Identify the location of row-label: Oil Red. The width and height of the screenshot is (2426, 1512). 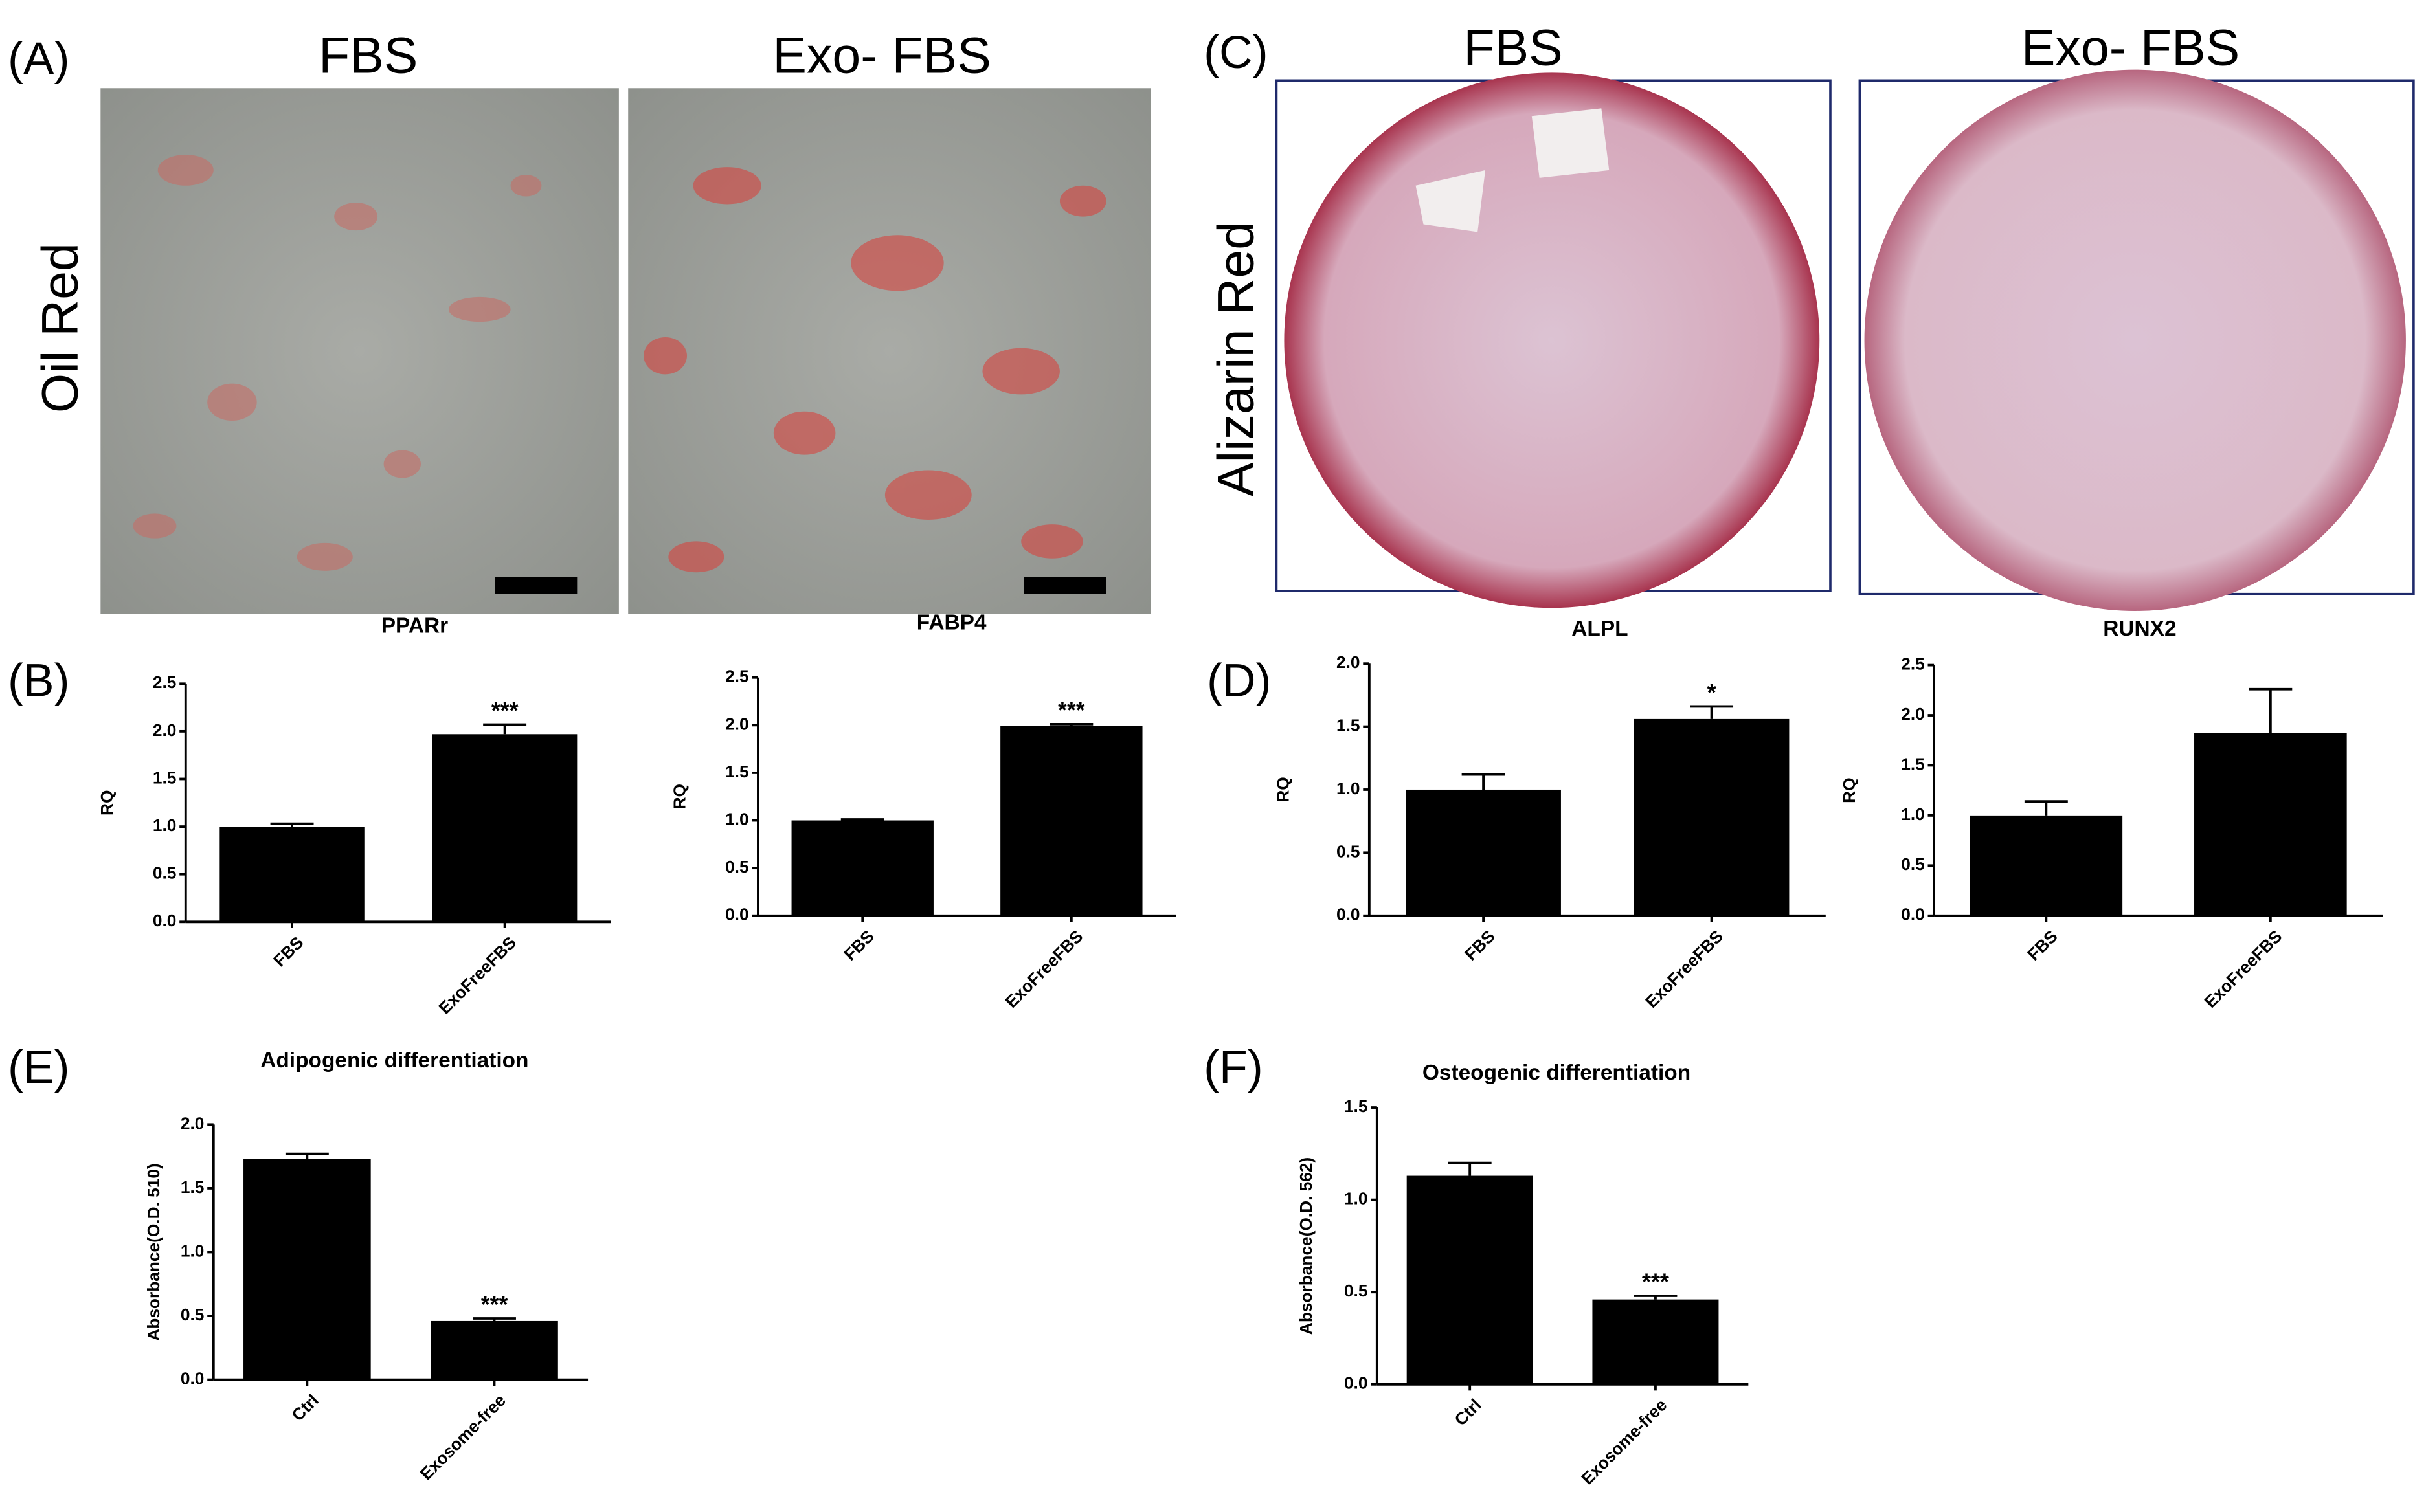
(60, 328).